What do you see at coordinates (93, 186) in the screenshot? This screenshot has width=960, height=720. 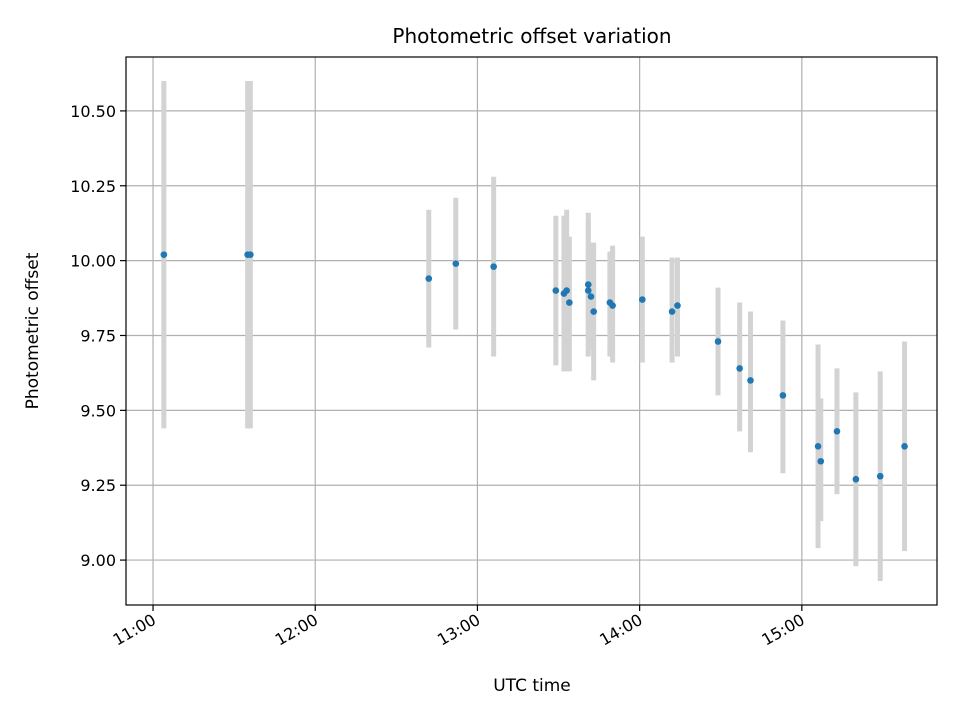 I see `y-tick-label: 10.25` at bounding box center [93, 186].